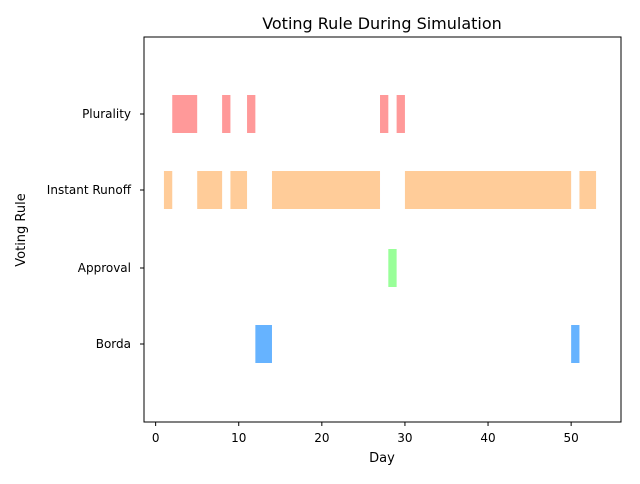 This screenshot has height=484, width=640. What do you see at coordinates (156, 438) in the screenshot?
I see `x-tick-label: 0` at bounding box center [156, 438].